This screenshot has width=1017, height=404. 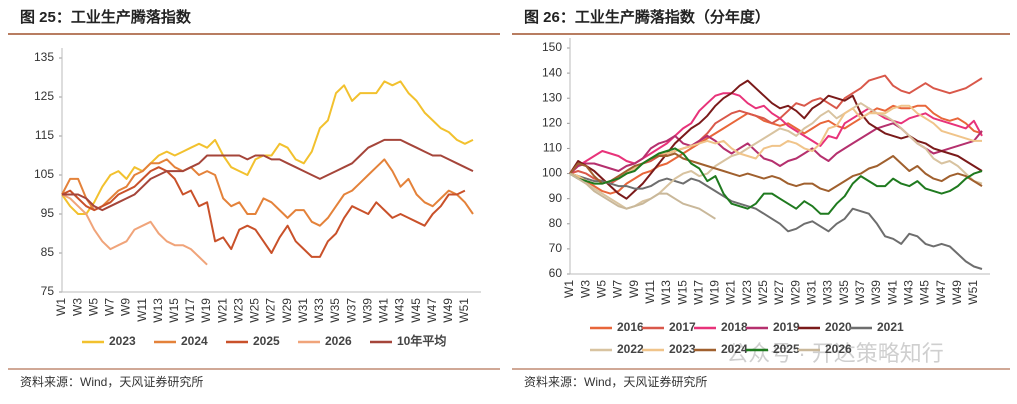 What do you see at coordinates (44, 135) in the screenshot?
I see `y-tick-label: 115` at bounding box center [44, 135].